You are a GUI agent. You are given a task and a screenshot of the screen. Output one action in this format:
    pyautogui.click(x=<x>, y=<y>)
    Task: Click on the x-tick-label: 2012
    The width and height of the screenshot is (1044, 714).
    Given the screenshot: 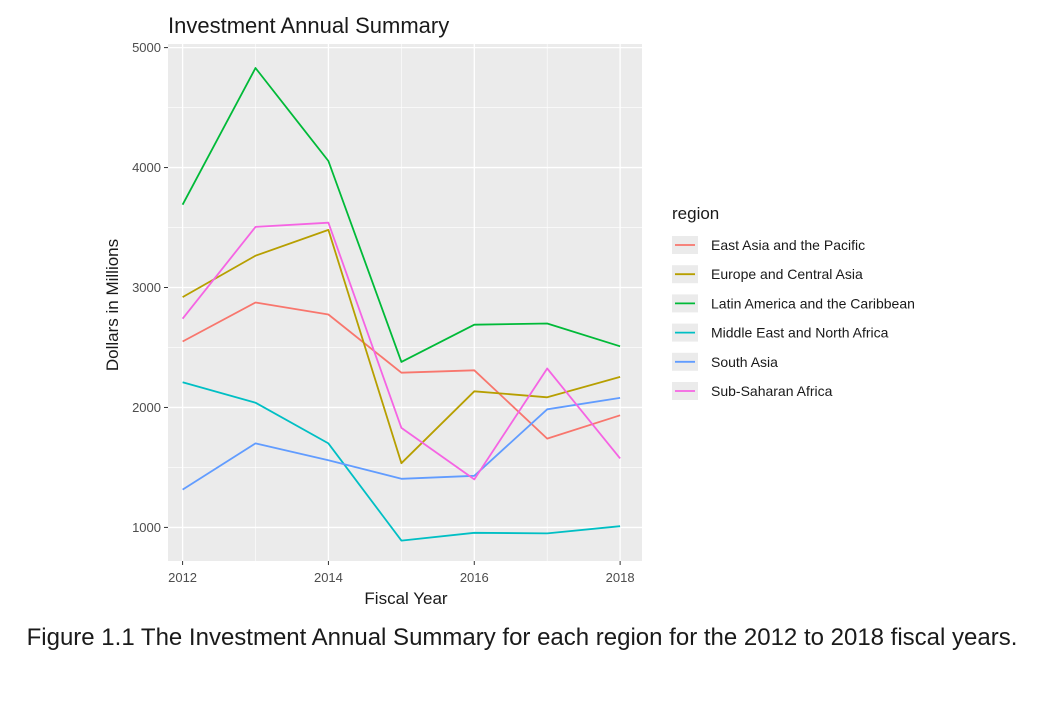 What is the action you would take?
    pyautogui.click(x=182, y=577)
    